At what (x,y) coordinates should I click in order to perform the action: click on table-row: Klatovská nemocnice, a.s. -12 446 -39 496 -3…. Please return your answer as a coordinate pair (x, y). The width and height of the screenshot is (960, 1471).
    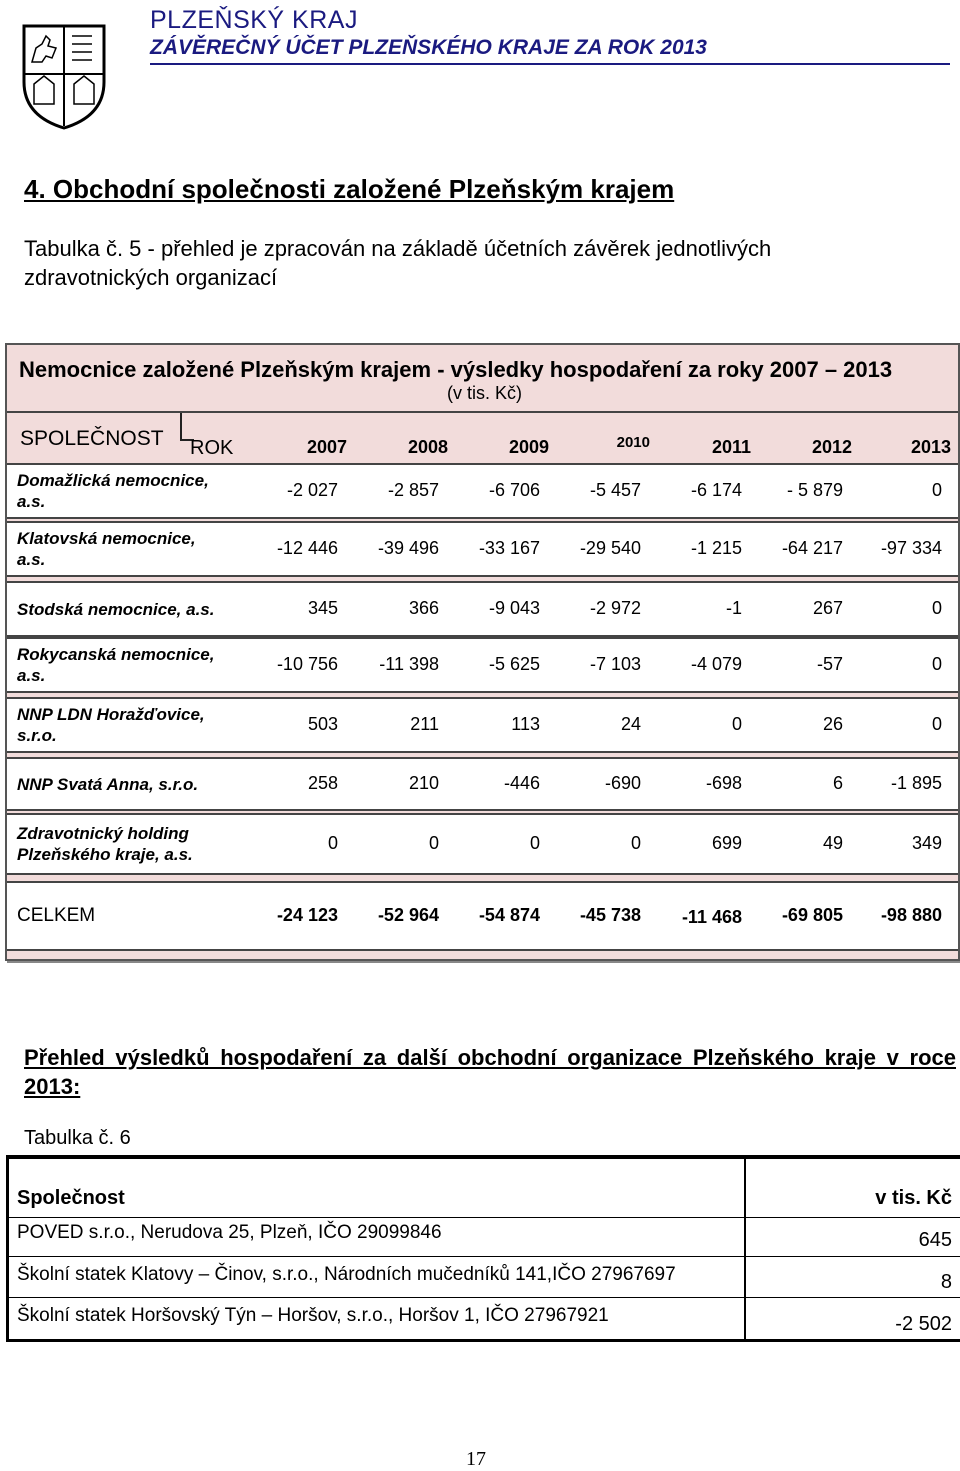
    Looking at the image, I should click on (482, 549).